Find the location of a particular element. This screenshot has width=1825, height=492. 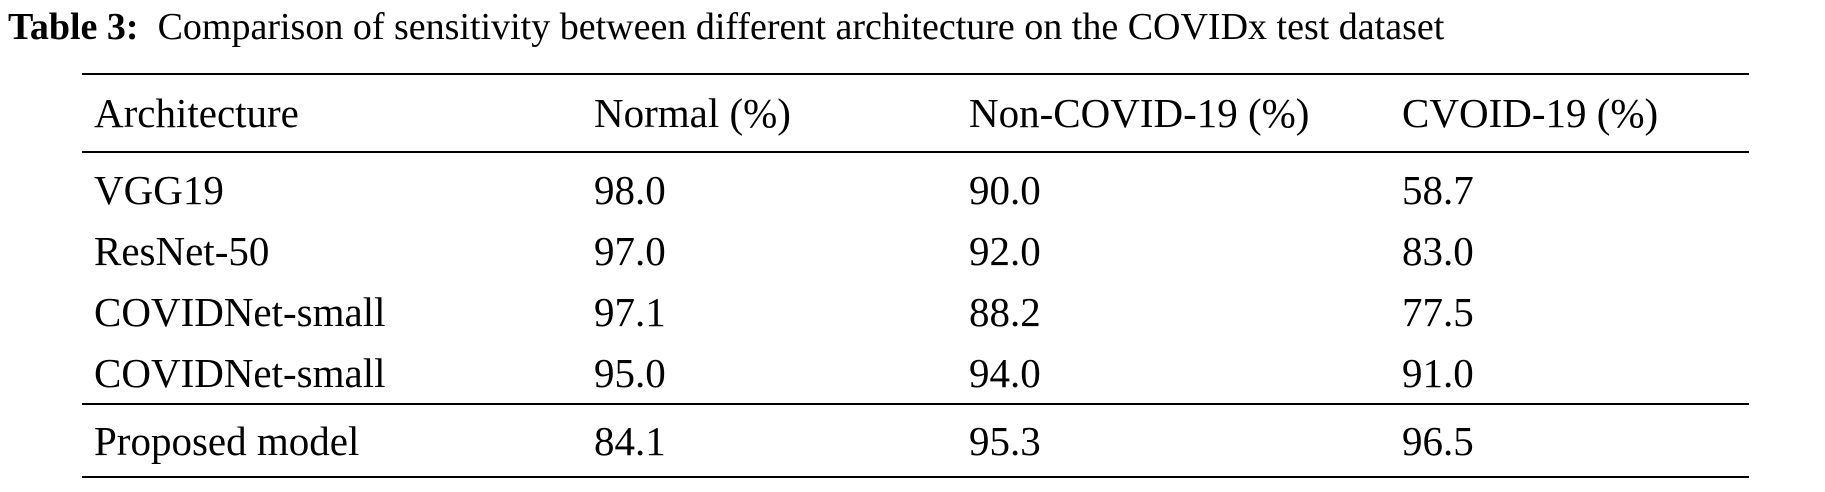

cell-normal: 97.1 is located at coordinates (630, 311).